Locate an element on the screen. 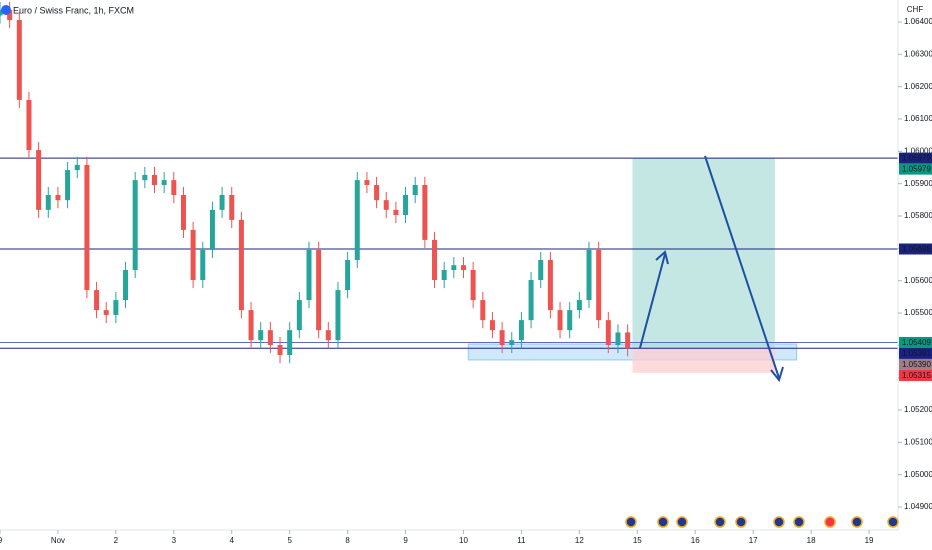  y-tick-label: 1.05200 is located at coordinates (918, 409).